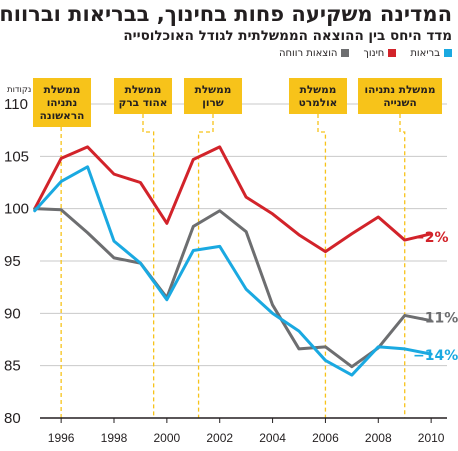  What do you see at coordinates (308, 53) in the screenshot?
I see `legend-label-welfare: הוצאות רווחה` at bounding box center [308, 53].